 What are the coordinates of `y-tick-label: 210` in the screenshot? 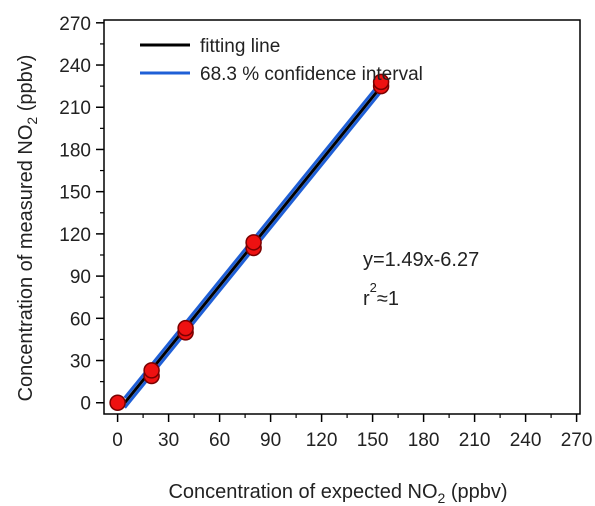 It's located at (75, 108).